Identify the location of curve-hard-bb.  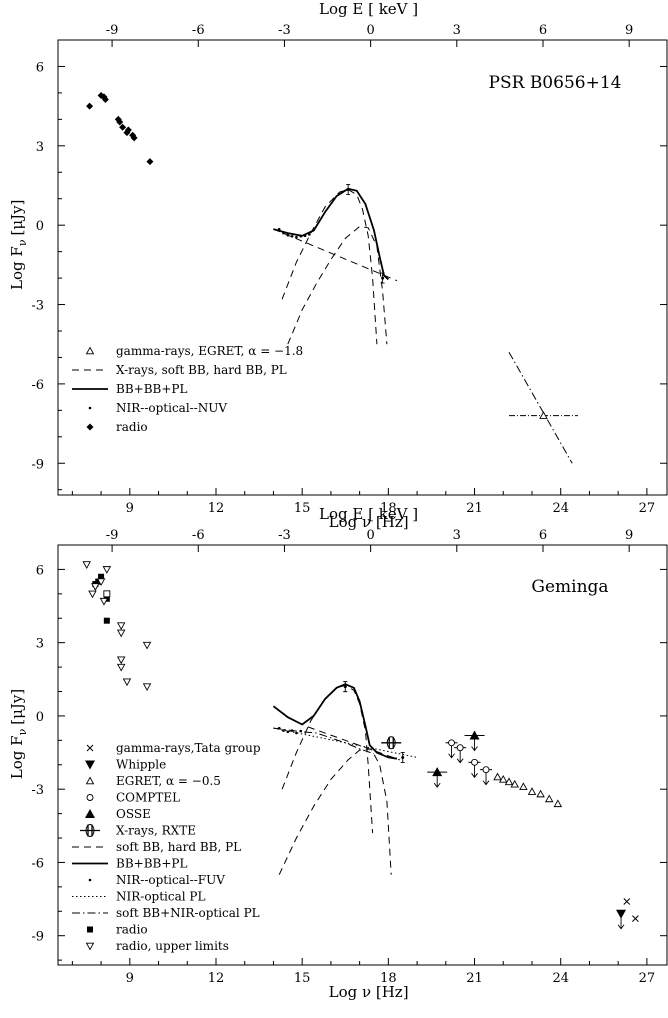
(335, 811).